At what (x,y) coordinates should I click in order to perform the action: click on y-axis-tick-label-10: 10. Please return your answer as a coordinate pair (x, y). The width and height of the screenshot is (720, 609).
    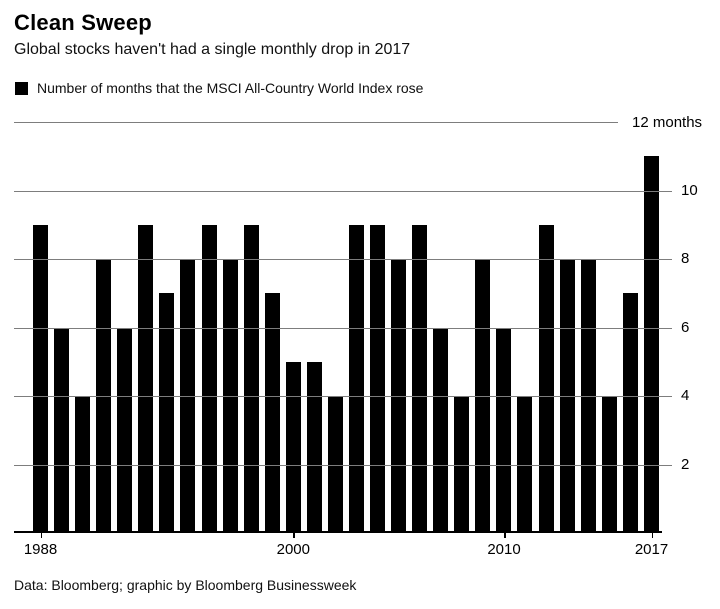
    Looking at the image, I should click on (689, 190).